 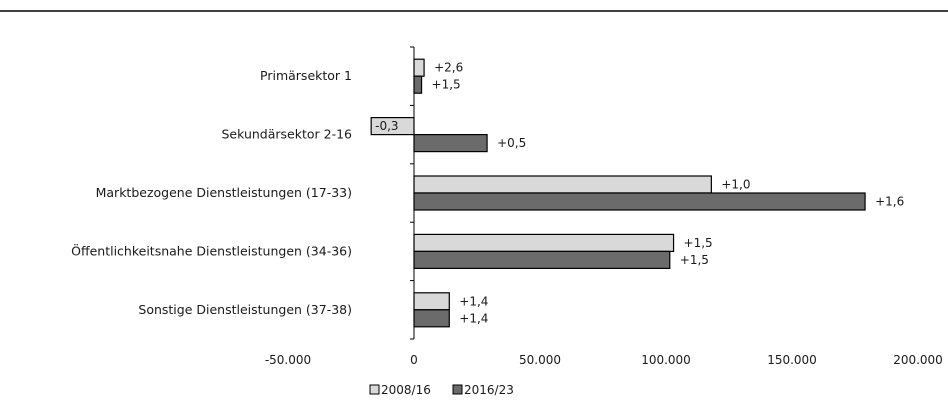 I want to click on data-label: +2,6, so click(x=448, y=68).